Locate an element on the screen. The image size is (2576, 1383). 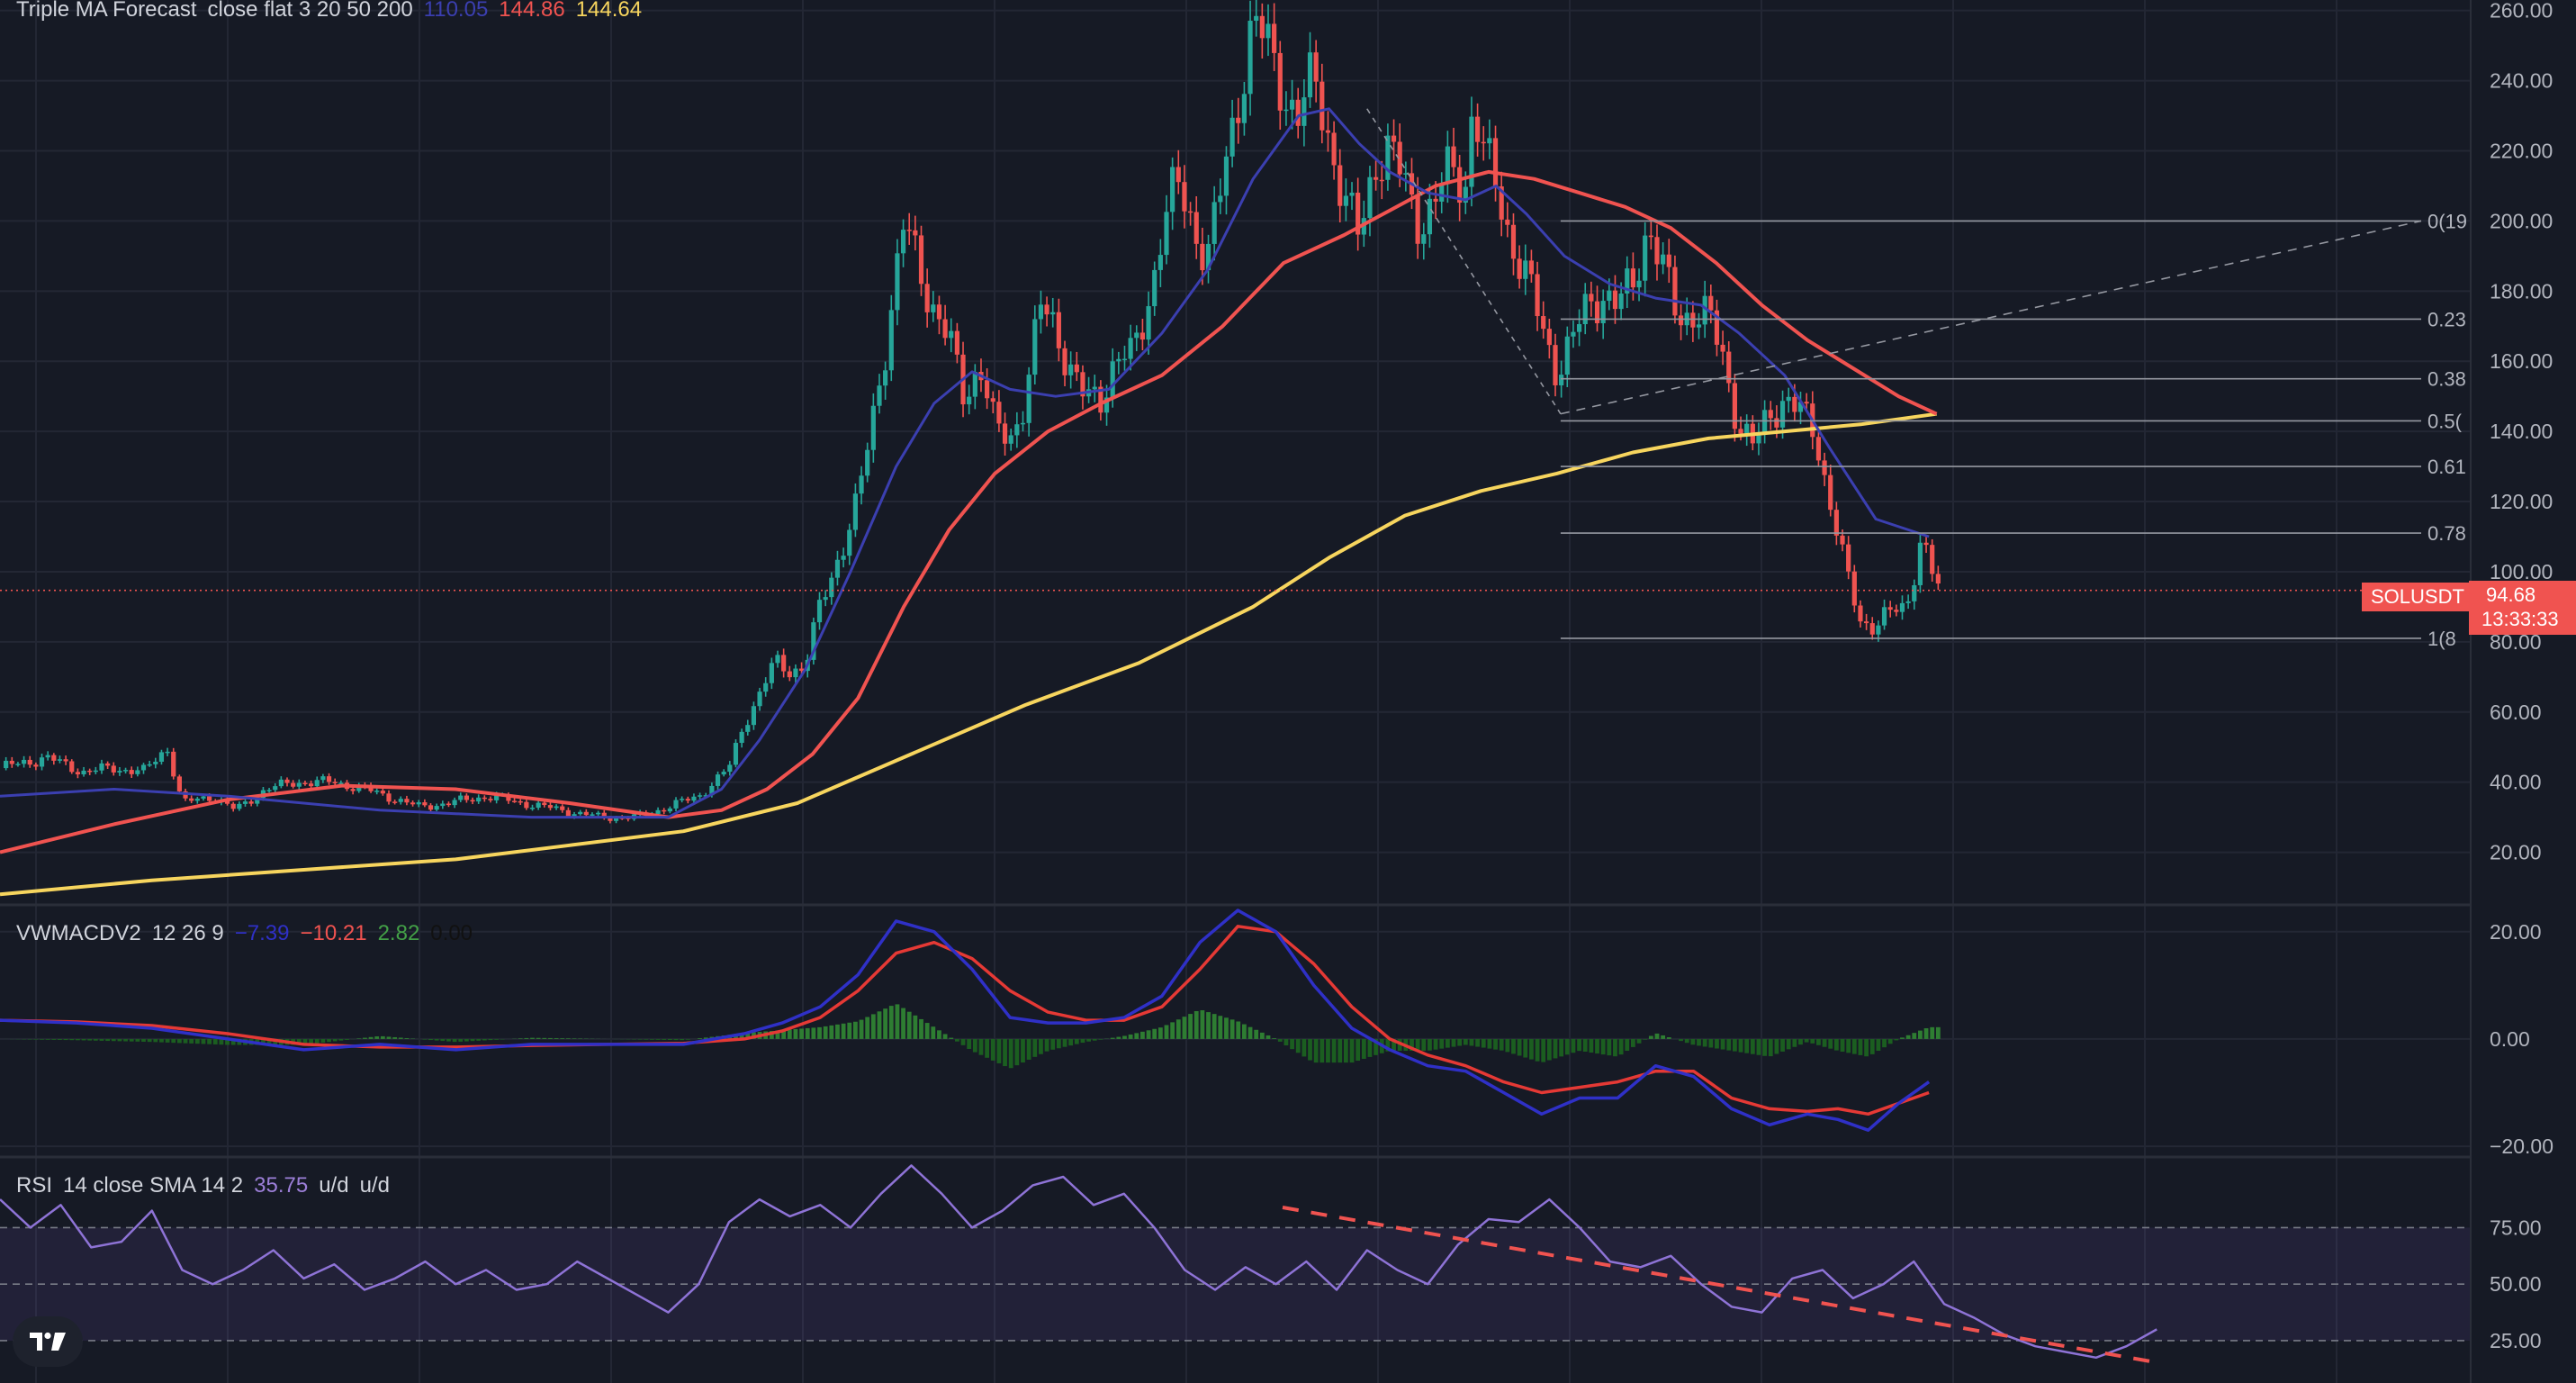
rsi-tick-label: 25.00 is located at coordinates (2516, 1341).